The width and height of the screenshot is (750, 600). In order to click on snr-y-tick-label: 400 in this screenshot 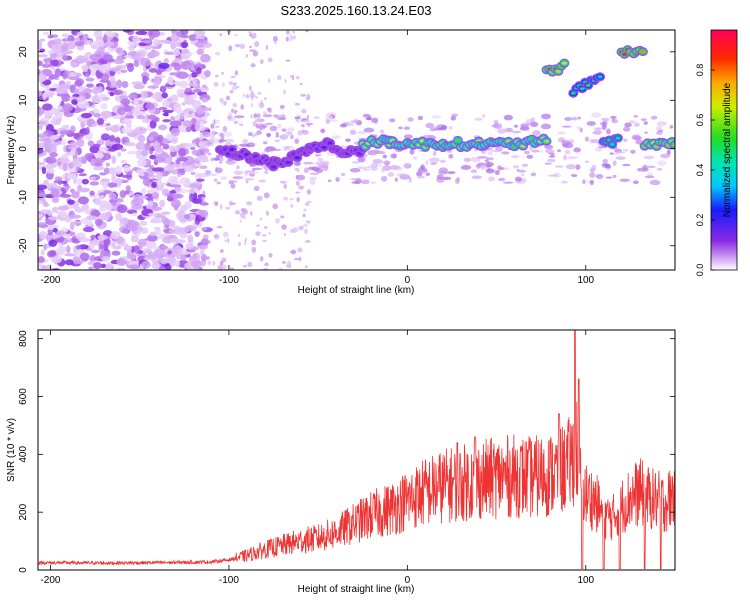, I will do `click(23, 454)`.